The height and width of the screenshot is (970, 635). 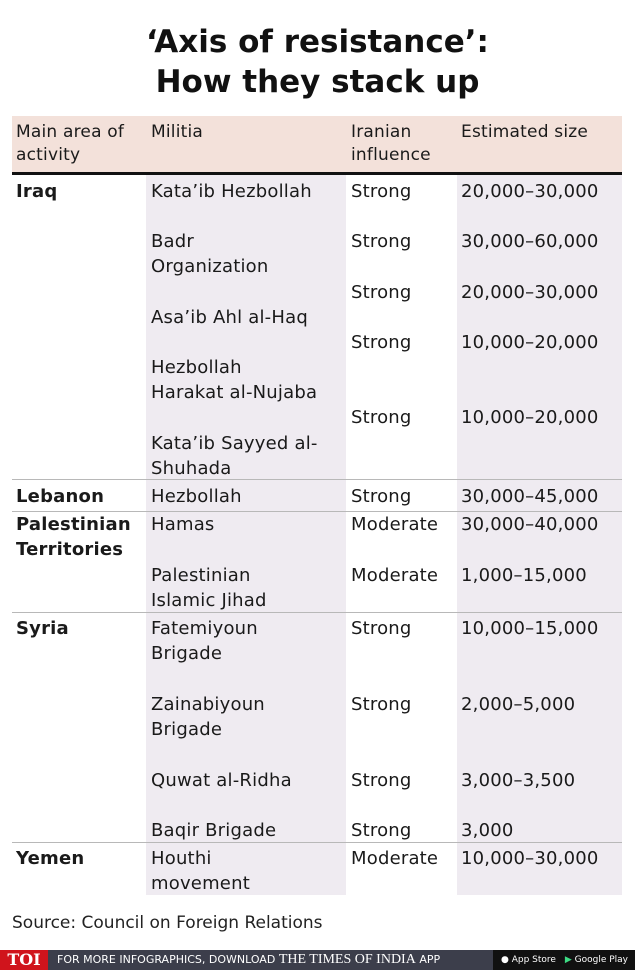 I want to click on area-label: Syria, so click(x=42, y=628).